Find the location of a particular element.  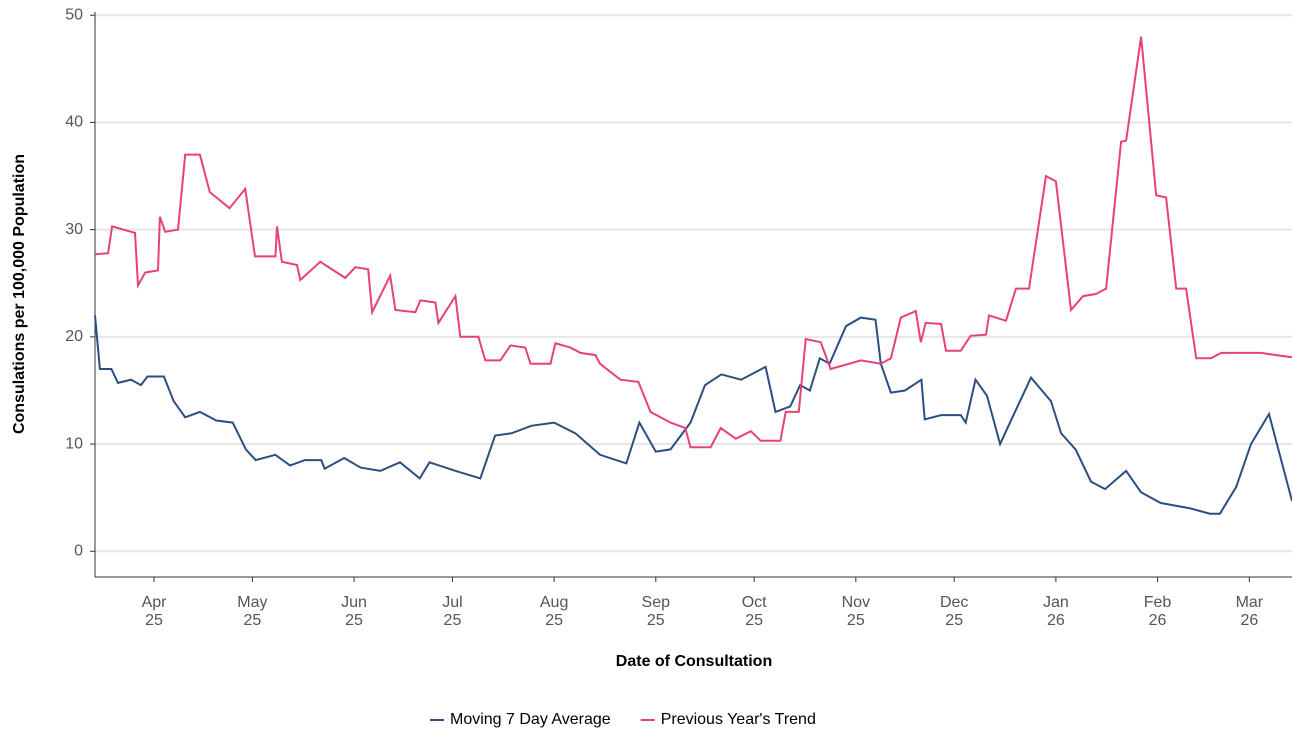

x-tick-label: Aug 25 is located at coordinates (554, 611).